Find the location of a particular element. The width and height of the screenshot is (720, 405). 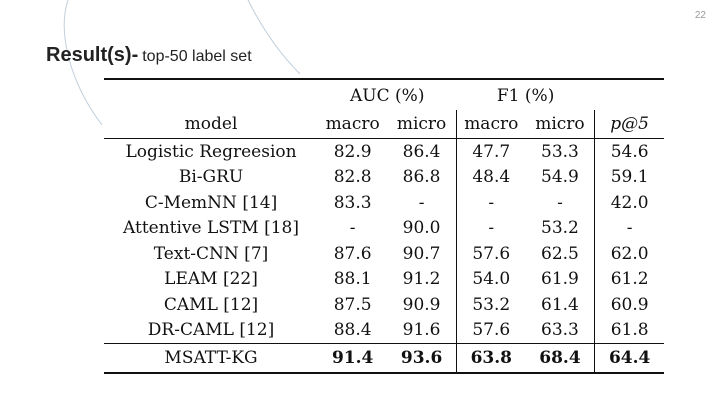

value-cell: 90.7 is located at coordinates (422, 254).